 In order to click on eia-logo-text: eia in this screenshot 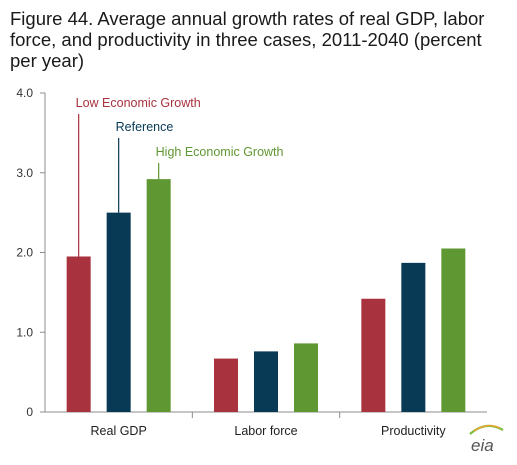, I will do `click(482, 445)`.